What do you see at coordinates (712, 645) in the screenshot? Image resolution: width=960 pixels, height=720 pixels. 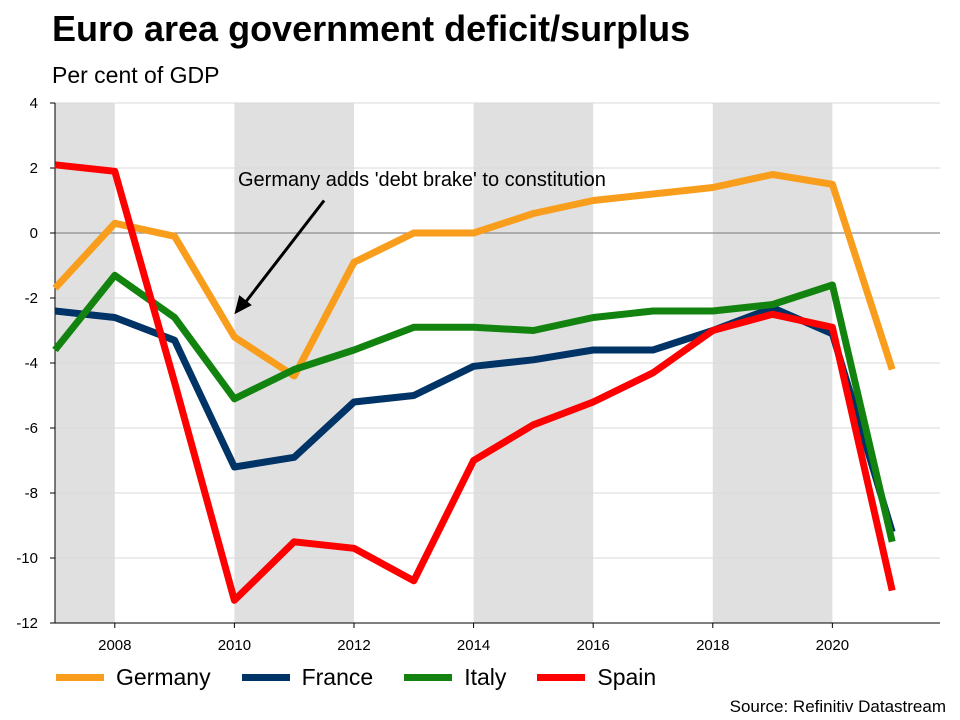 I see `x-tick-label: 2018` at bounding box center [712, 645].